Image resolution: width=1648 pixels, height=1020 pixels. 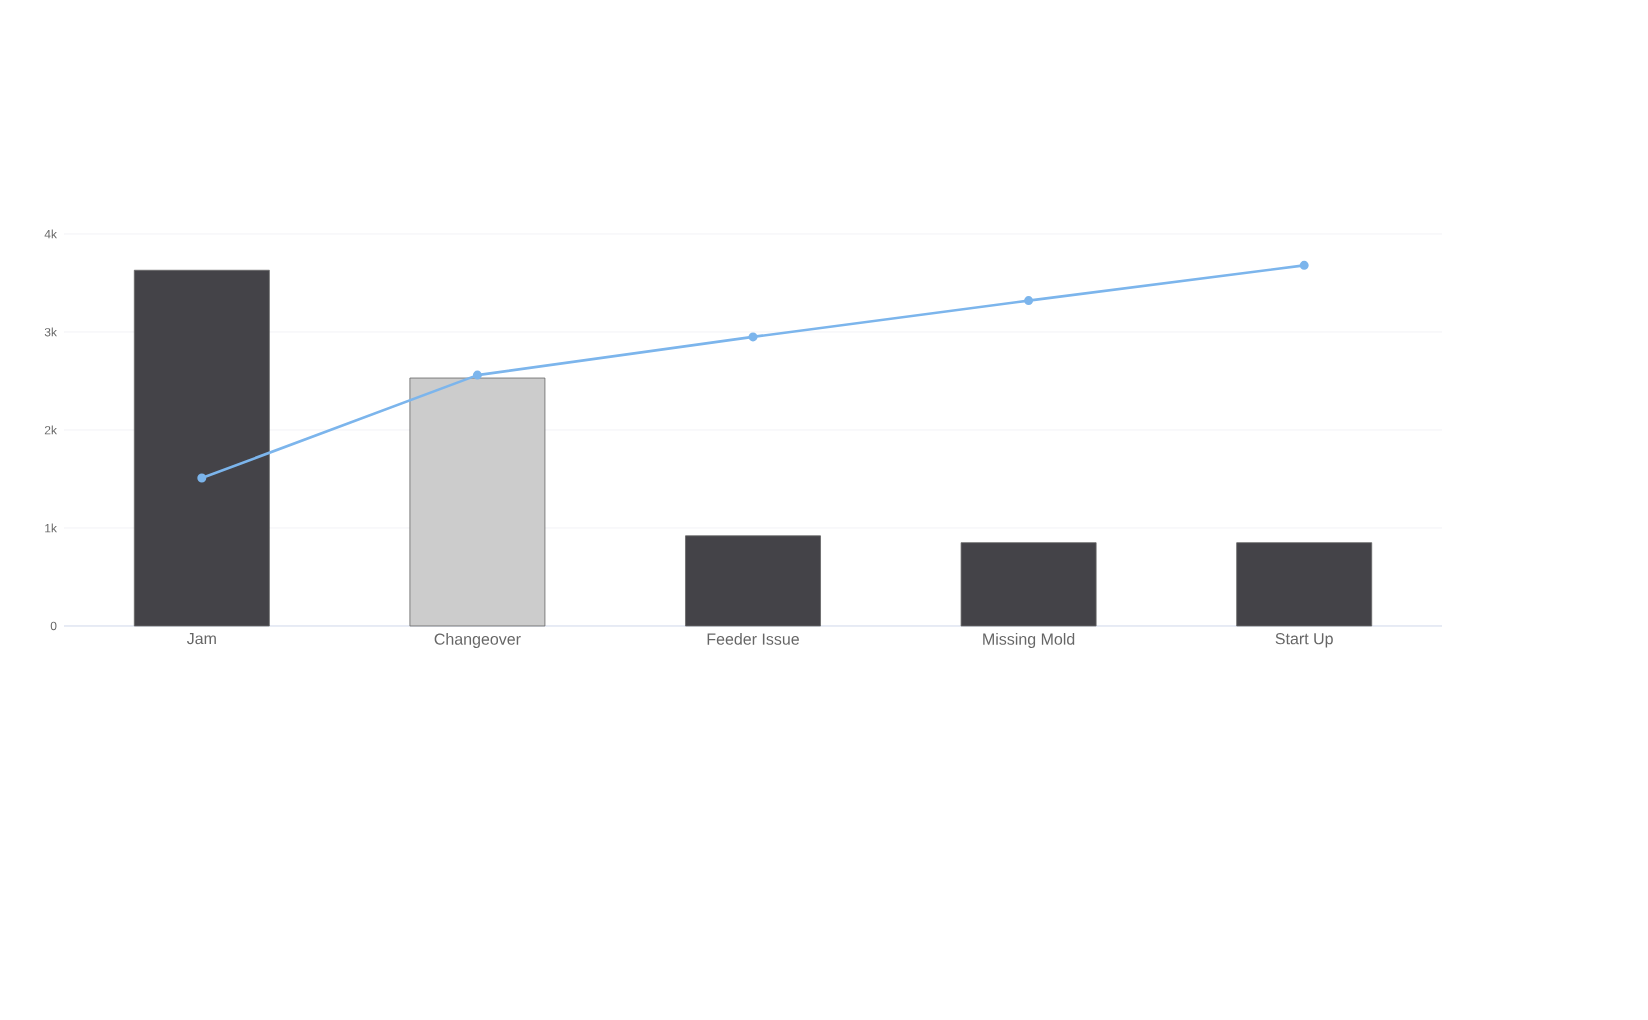 I want to click on x-tick-label: Changeover, so click(x=477, y=640).